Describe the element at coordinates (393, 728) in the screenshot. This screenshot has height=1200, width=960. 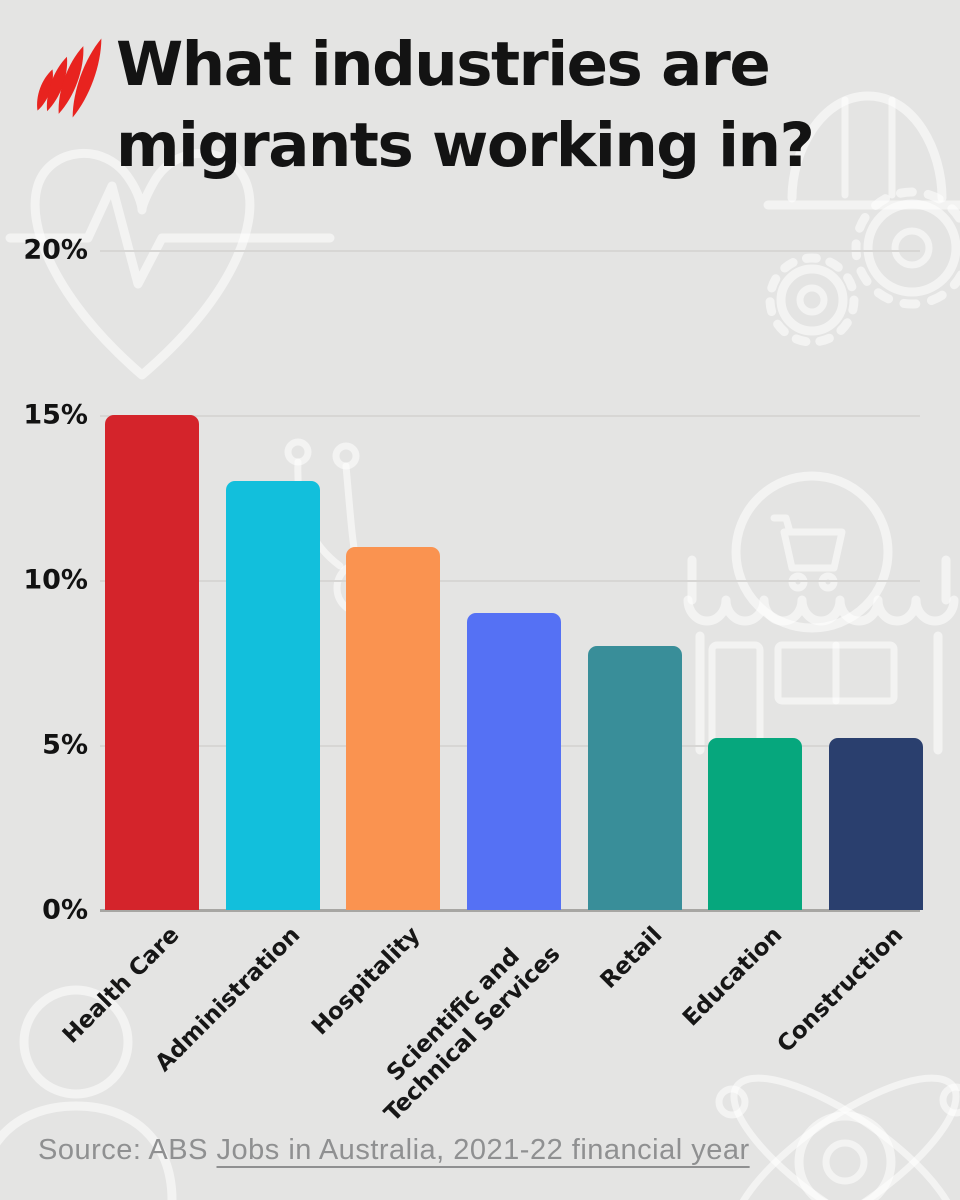
I see `bar-hospitality` at that location.